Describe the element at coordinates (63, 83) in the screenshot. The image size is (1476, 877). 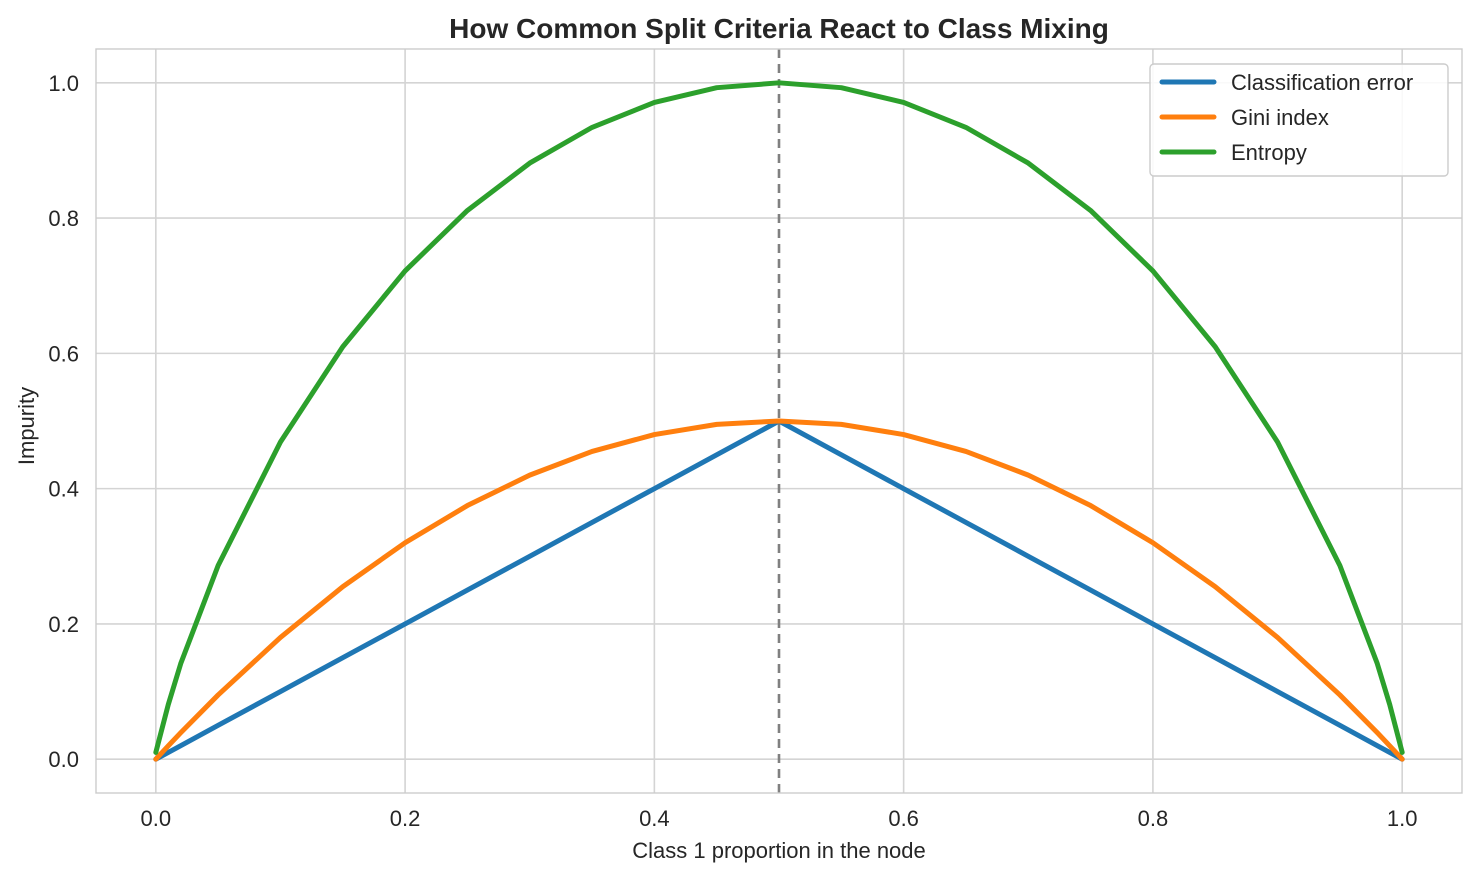
I see `y-tick-label: 1.0` at that location.